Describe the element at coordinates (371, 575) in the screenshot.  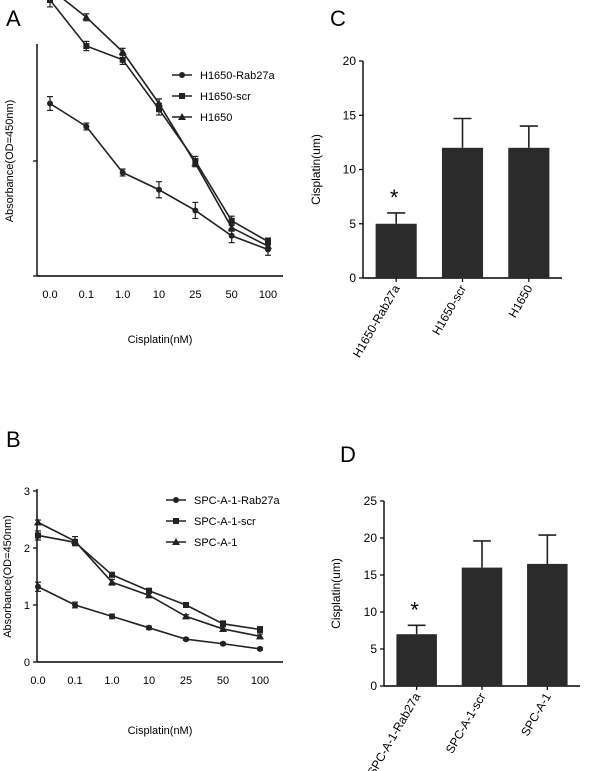
I see `panel-d-y-tick-label: 15` at that location.